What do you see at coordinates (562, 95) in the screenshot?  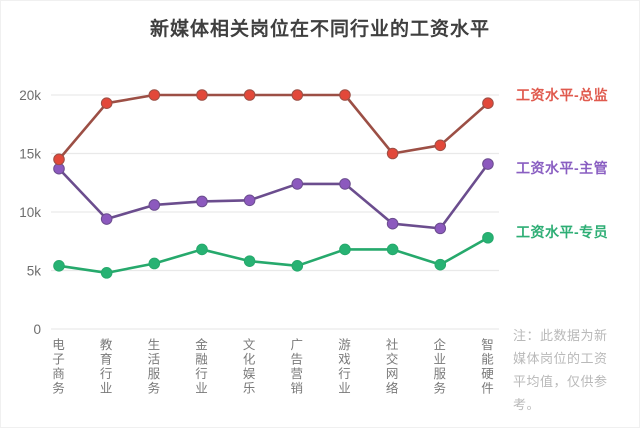 I see `legend-item-director: 工资水平-总监` at bounding box center [562, 95].